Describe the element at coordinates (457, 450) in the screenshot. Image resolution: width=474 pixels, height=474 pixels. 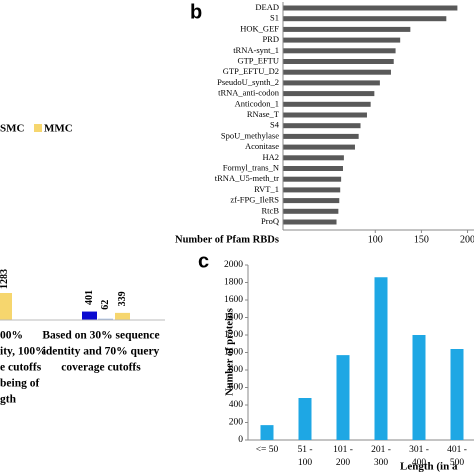
I see `x-tick-label: 401 -` at that location.